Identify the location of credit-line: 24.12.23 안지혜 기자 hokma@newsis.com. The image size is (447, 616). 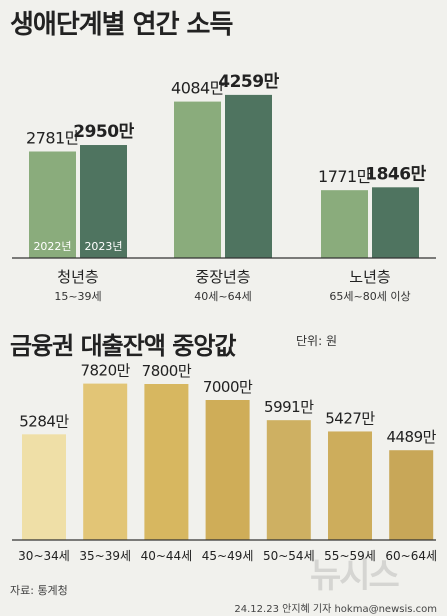
(335, 609).